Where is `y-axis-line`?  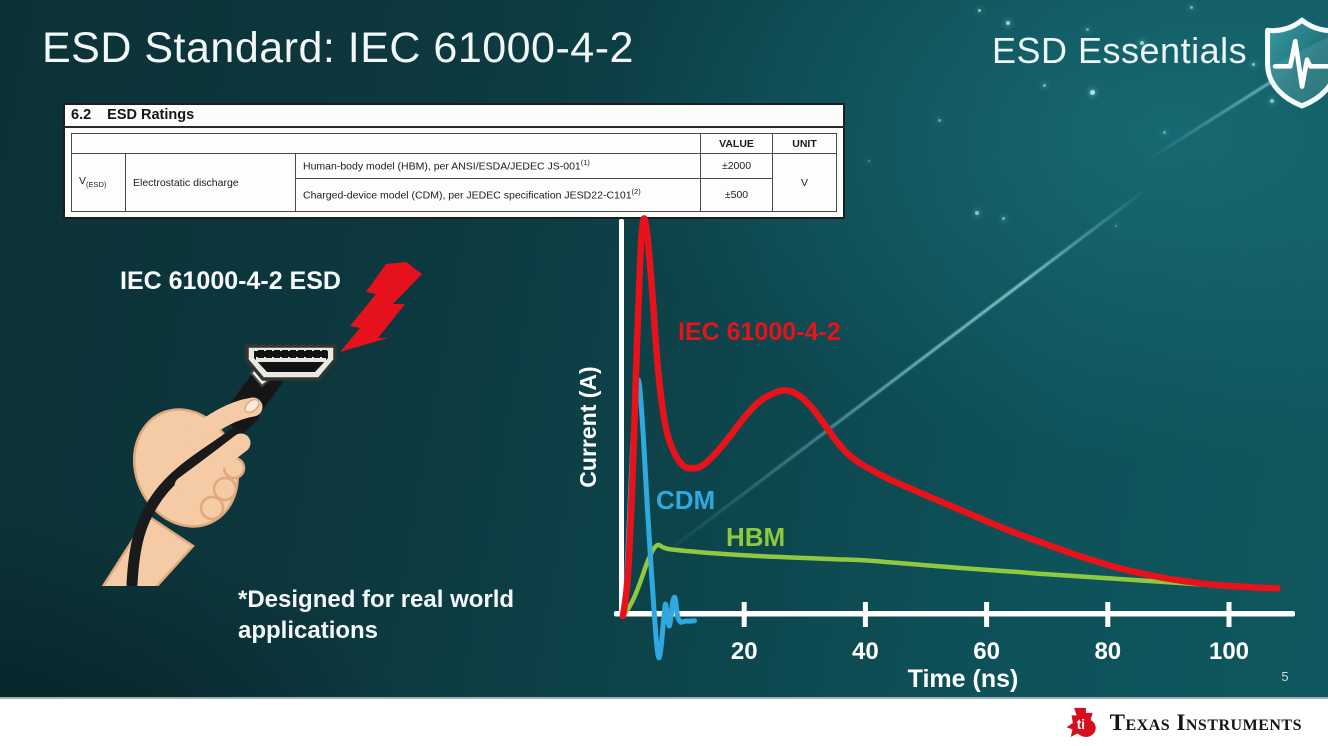
y-axis-line is located at coordinates (621, 418).